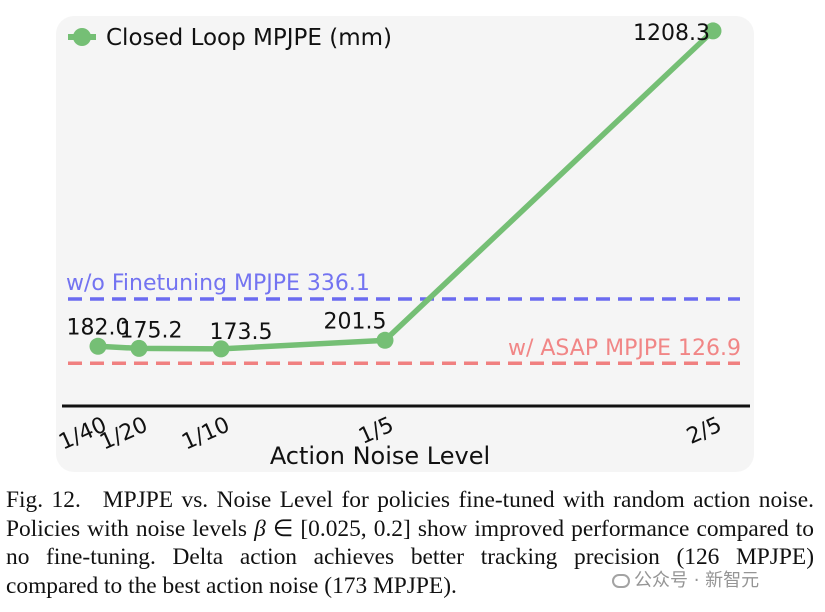 This screenshot has height=612, width=825. I want to click on data-label: 201.5, so click(355, 321).